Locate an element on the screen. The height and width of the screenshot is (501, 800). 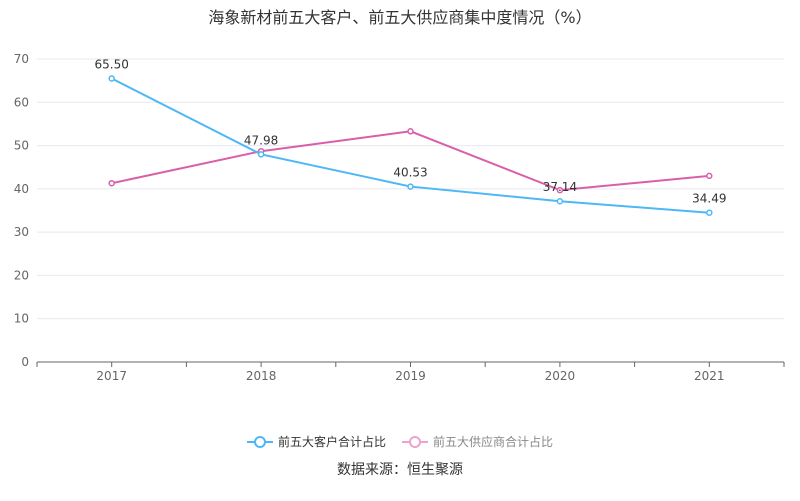
y-tick-label: 50 is located at coordinates (21, 146).